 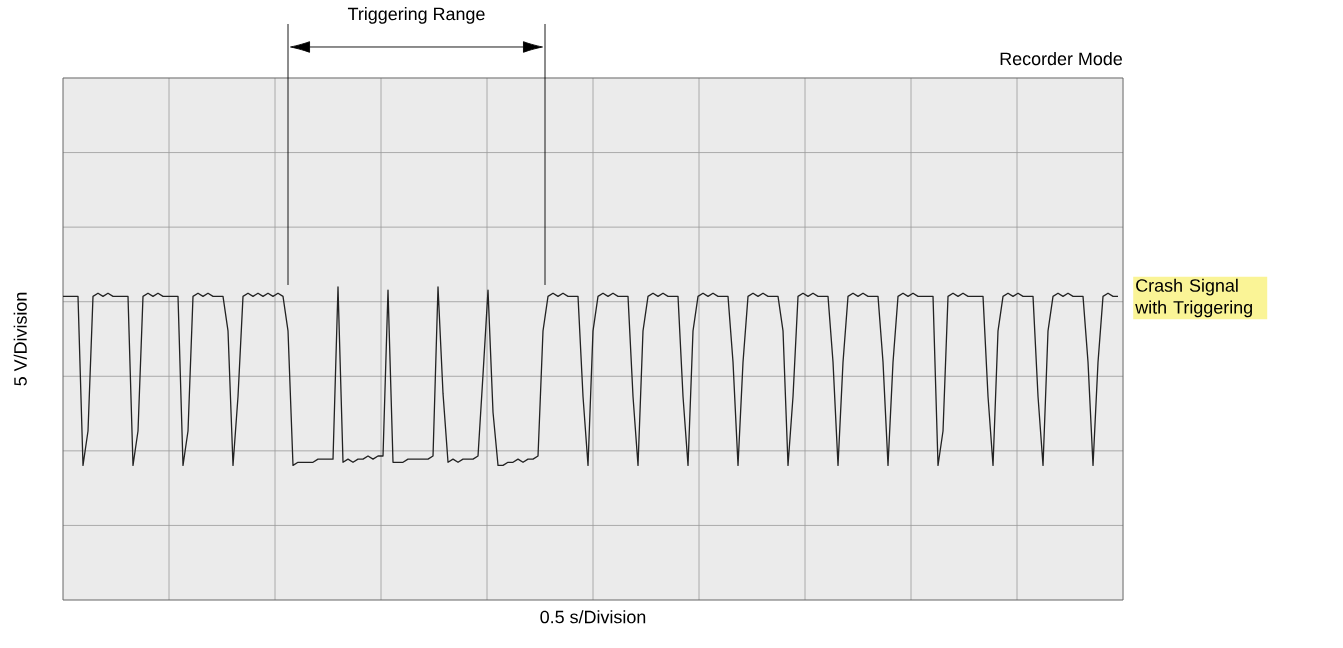 I want to click on text: Recorder Mode, so click(x=1061, y=58).